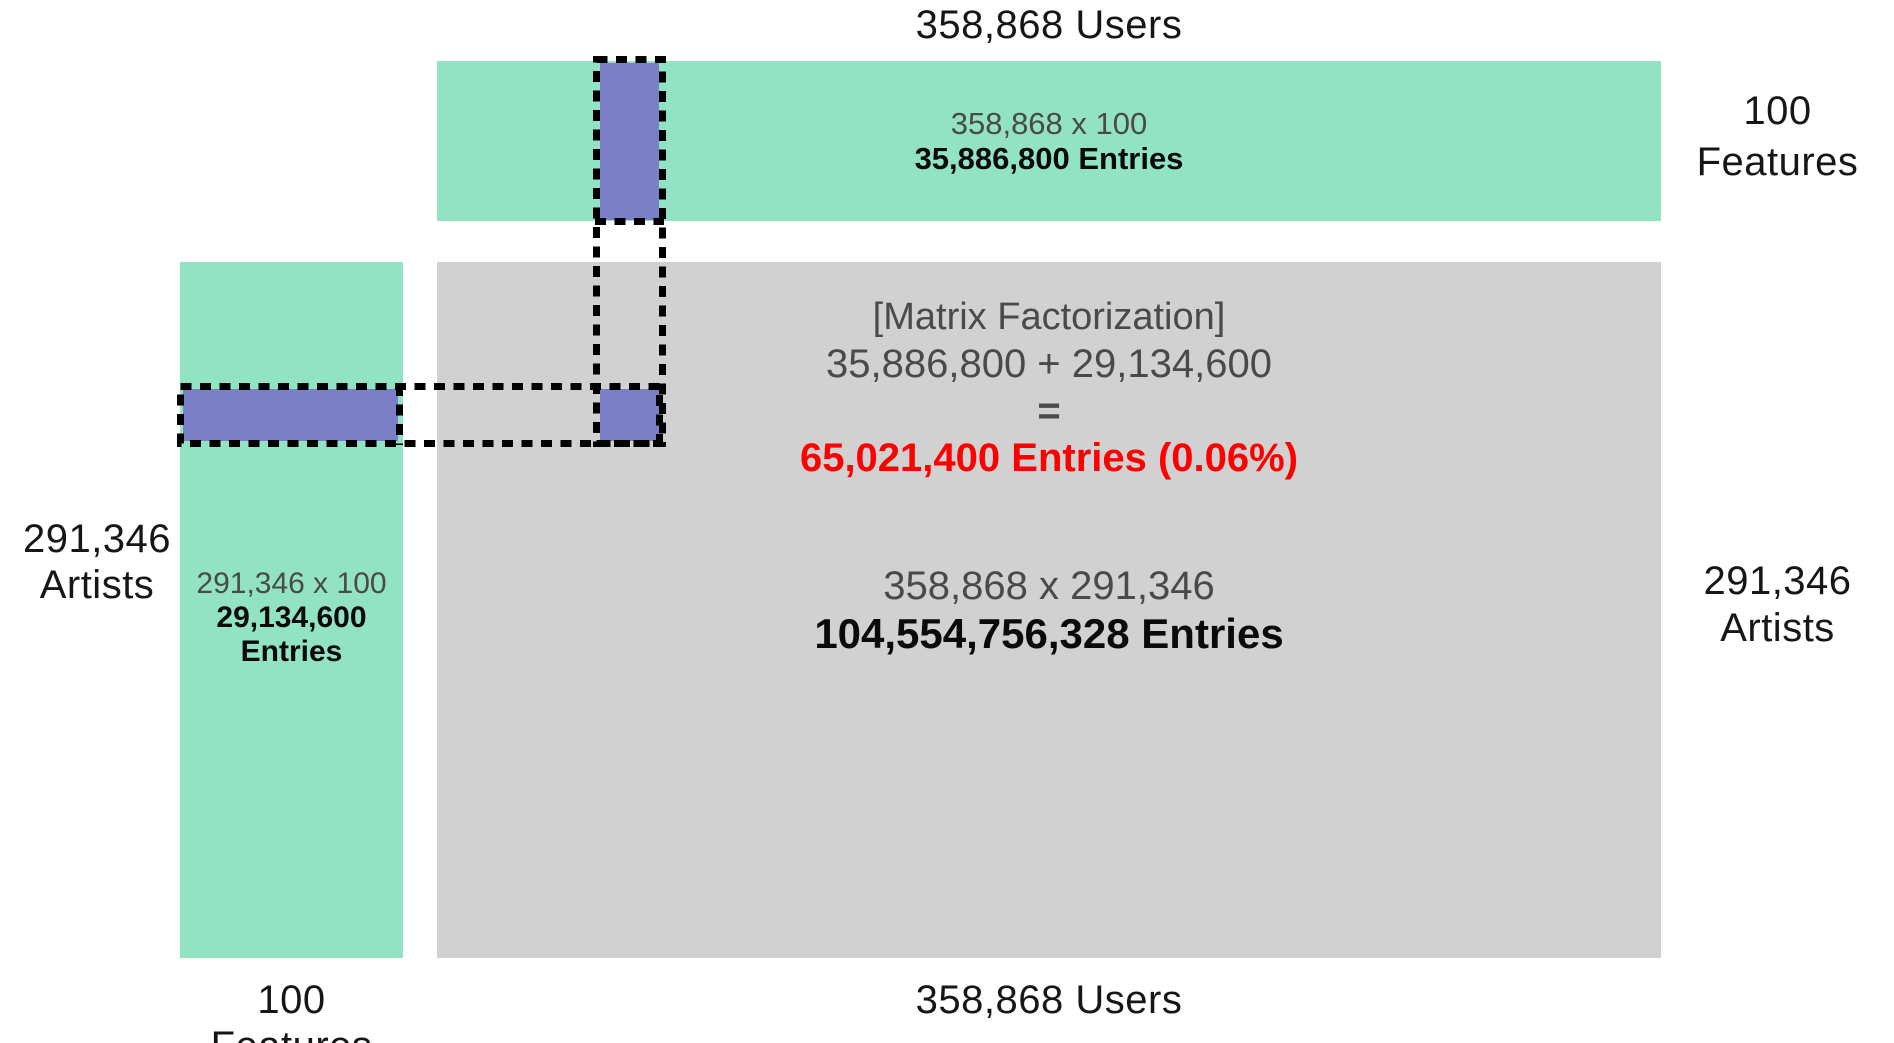 The height and width of the screenshot is (1043, 1894). Describe the element at coordinates (1049, 458) in the screenshot. I see `matrix-factorization-result: 65,021,400 Entries (0.06%)` at that location.